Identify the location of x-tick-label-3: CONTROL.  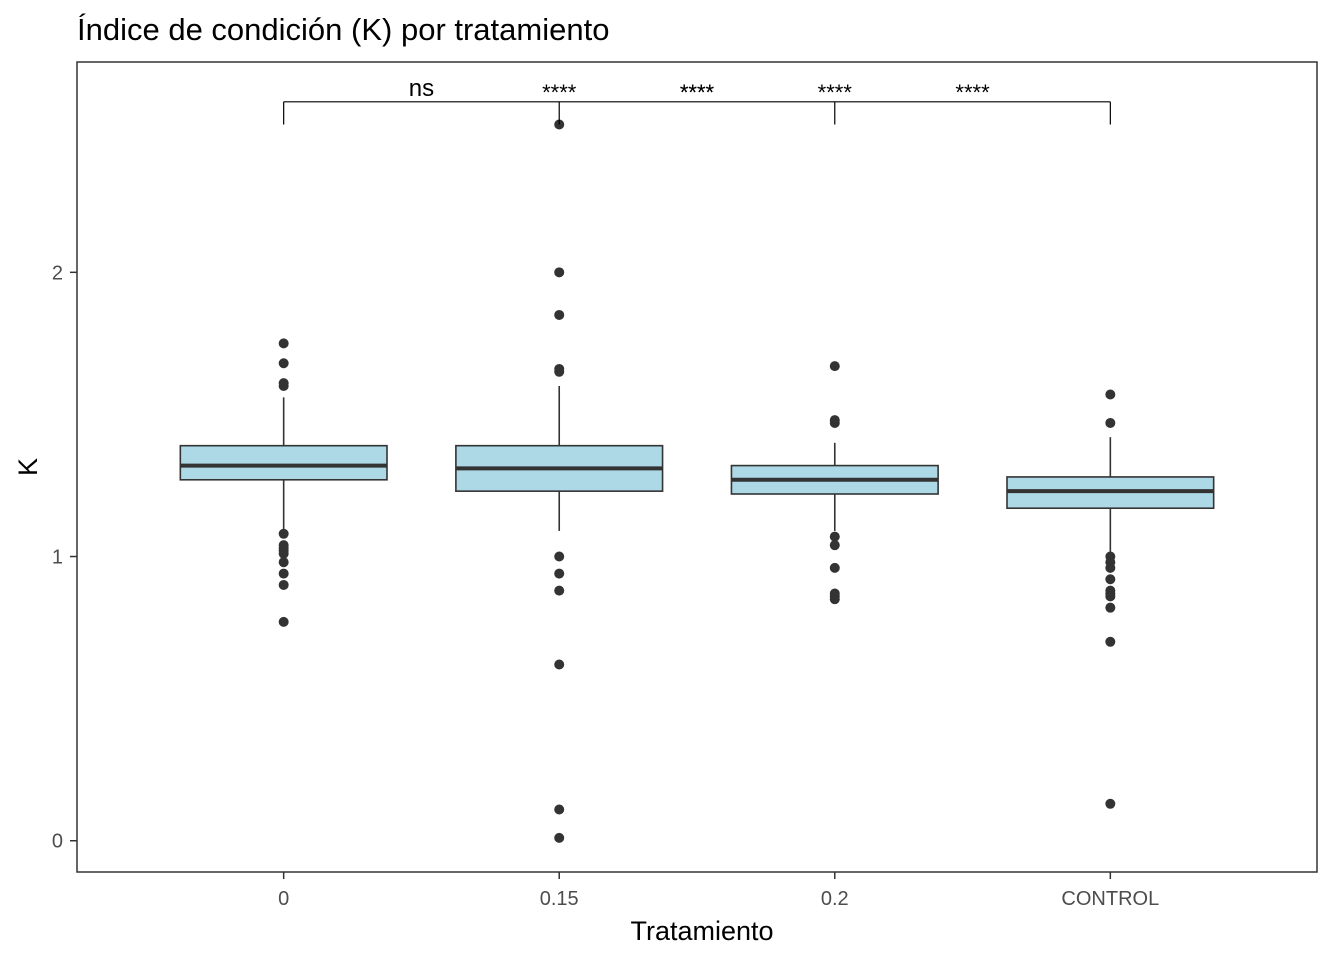
(1110, 899).